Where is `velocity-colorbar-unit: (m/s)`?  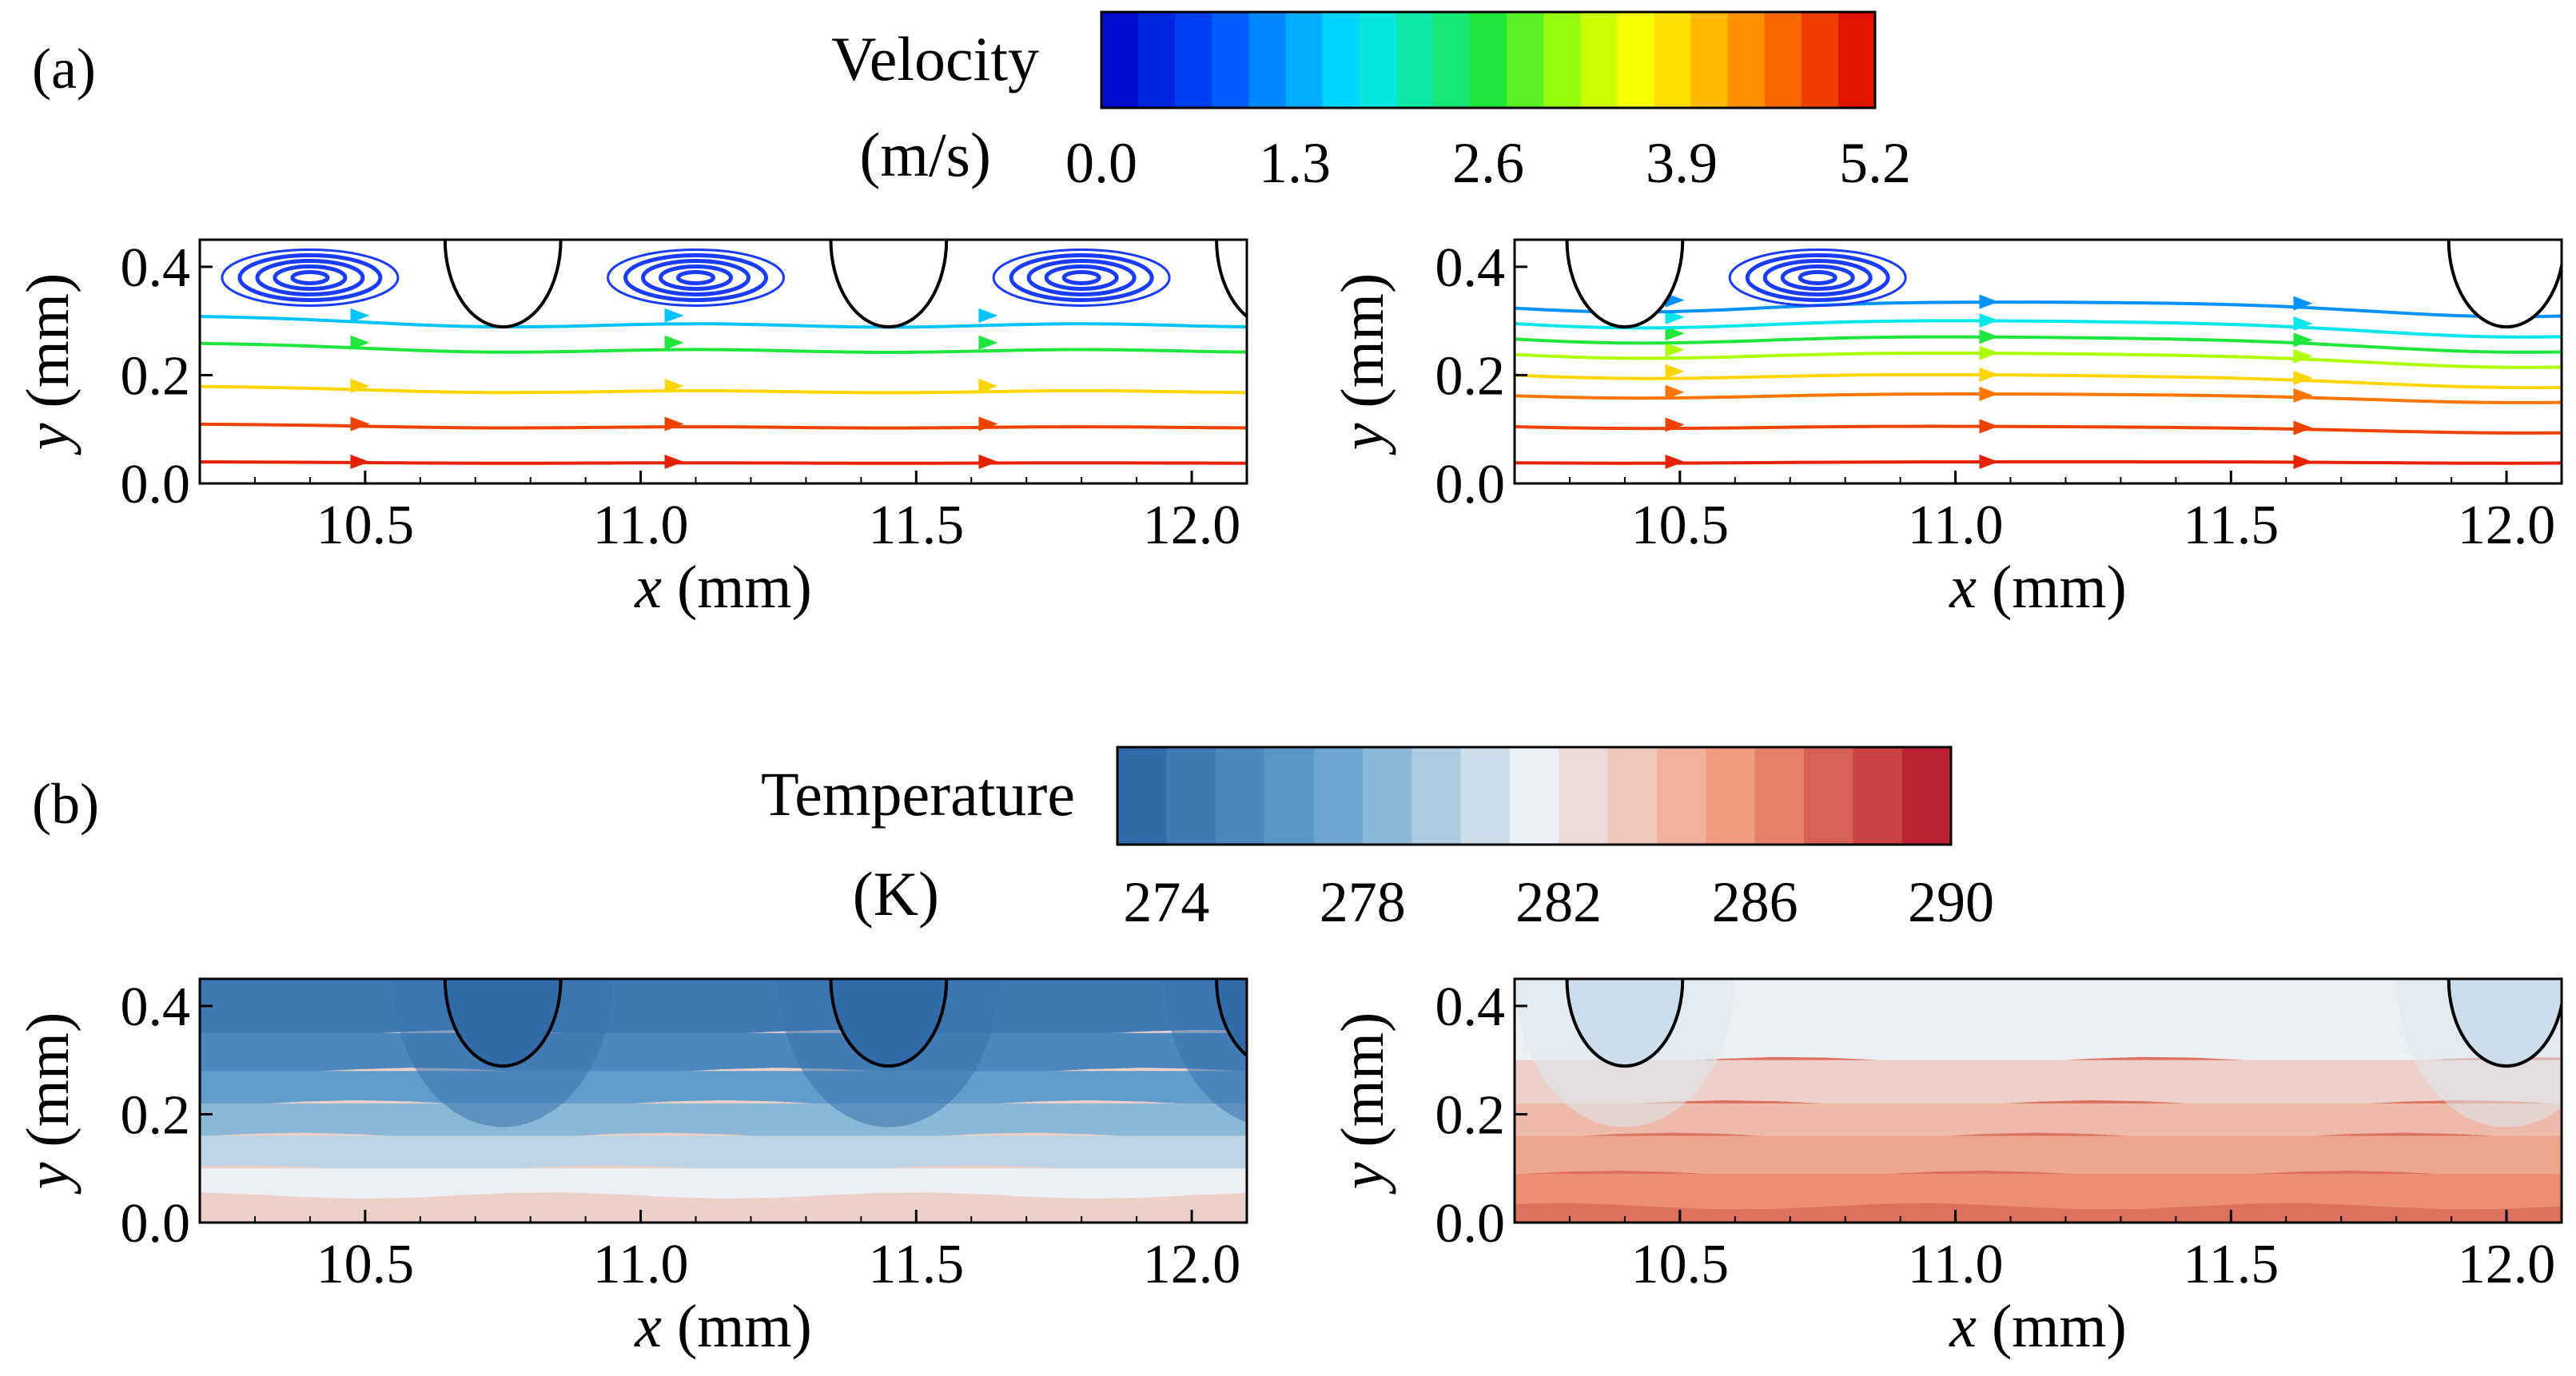
velocity-colorbar-unit: (m/s) is located at coordinates (925, 154).